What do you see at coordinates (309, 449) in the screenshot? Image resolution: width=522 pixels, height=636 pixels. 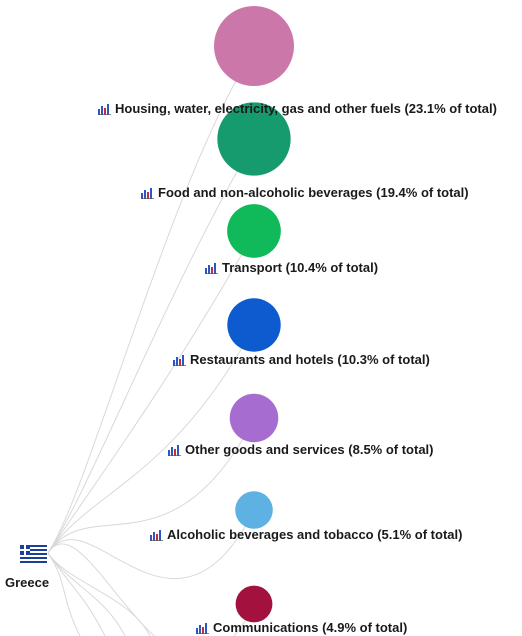 I see `tree-node-label-text: Other goods and services (8.5% of total)` at bounding box center [309, 449].